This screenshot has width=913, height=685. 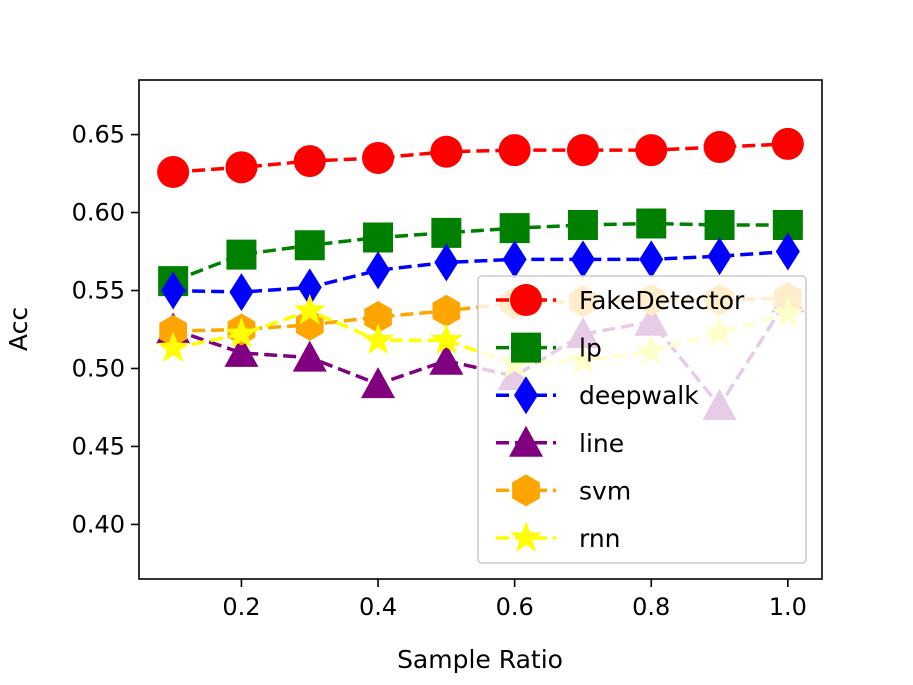 I want to click on y-axis-label: Acc, so click(x=18, y=329).